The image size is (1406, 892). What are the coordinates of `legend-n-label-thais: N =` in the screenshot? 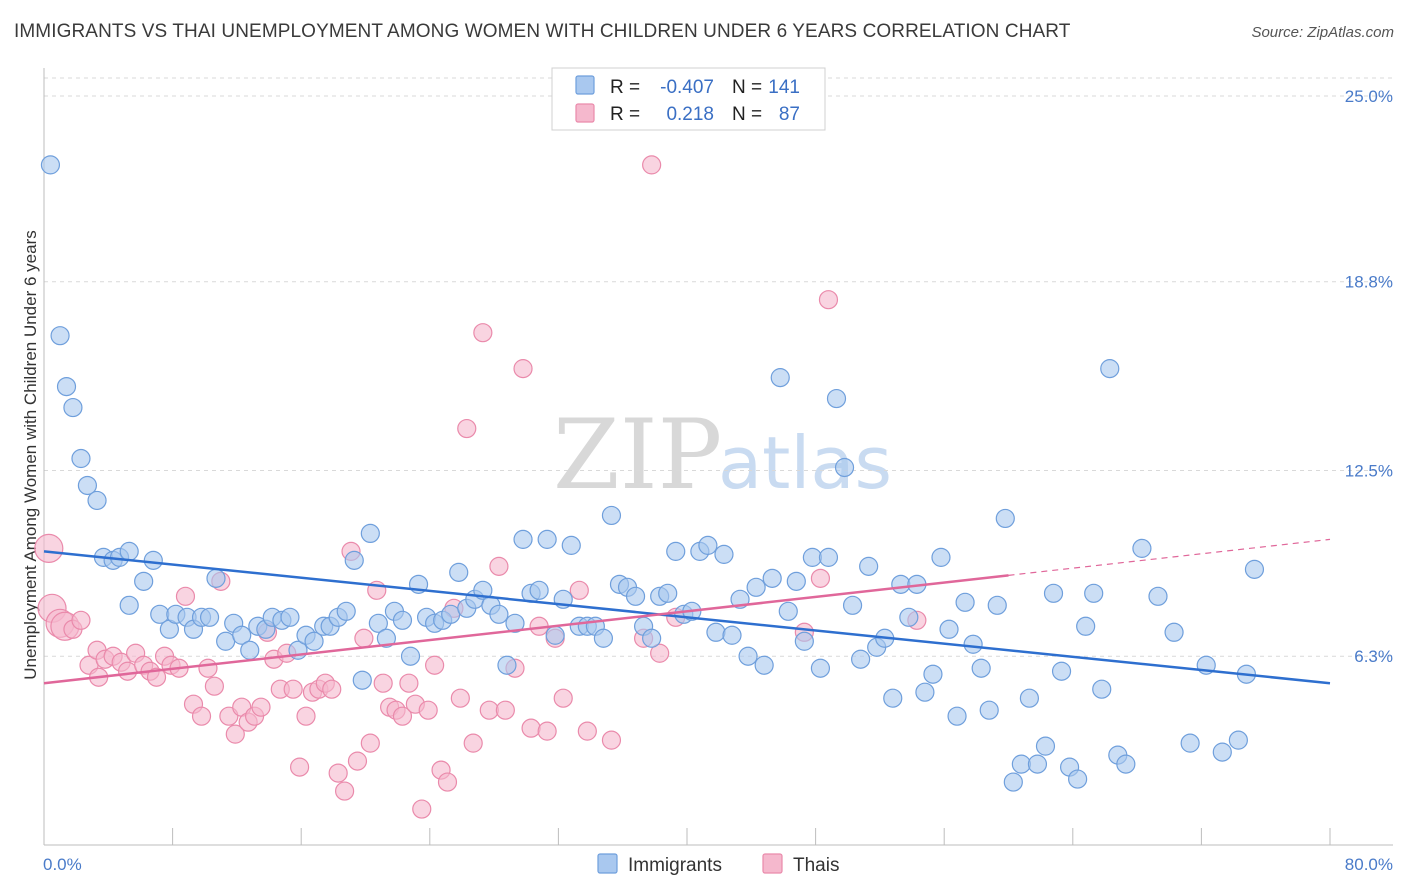 It's located at (747, 114).